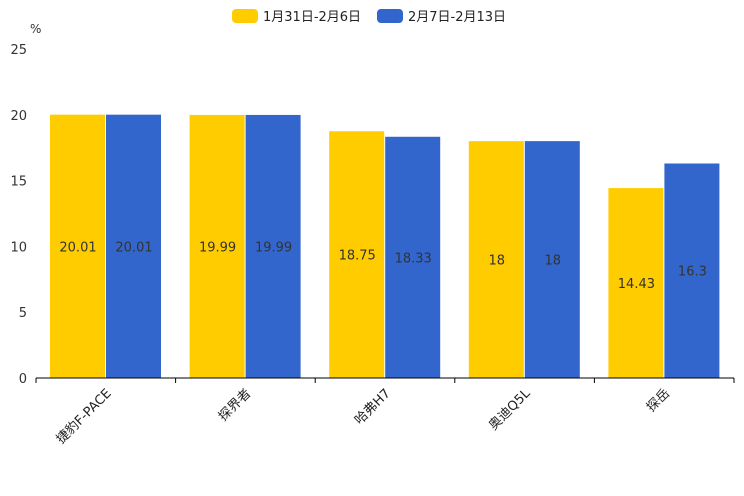 This screenshot has width=744, height=496. Describe the element at coordinates (235, 405) in the screenshot. I see `x-tick-label: 探界者` at that location.